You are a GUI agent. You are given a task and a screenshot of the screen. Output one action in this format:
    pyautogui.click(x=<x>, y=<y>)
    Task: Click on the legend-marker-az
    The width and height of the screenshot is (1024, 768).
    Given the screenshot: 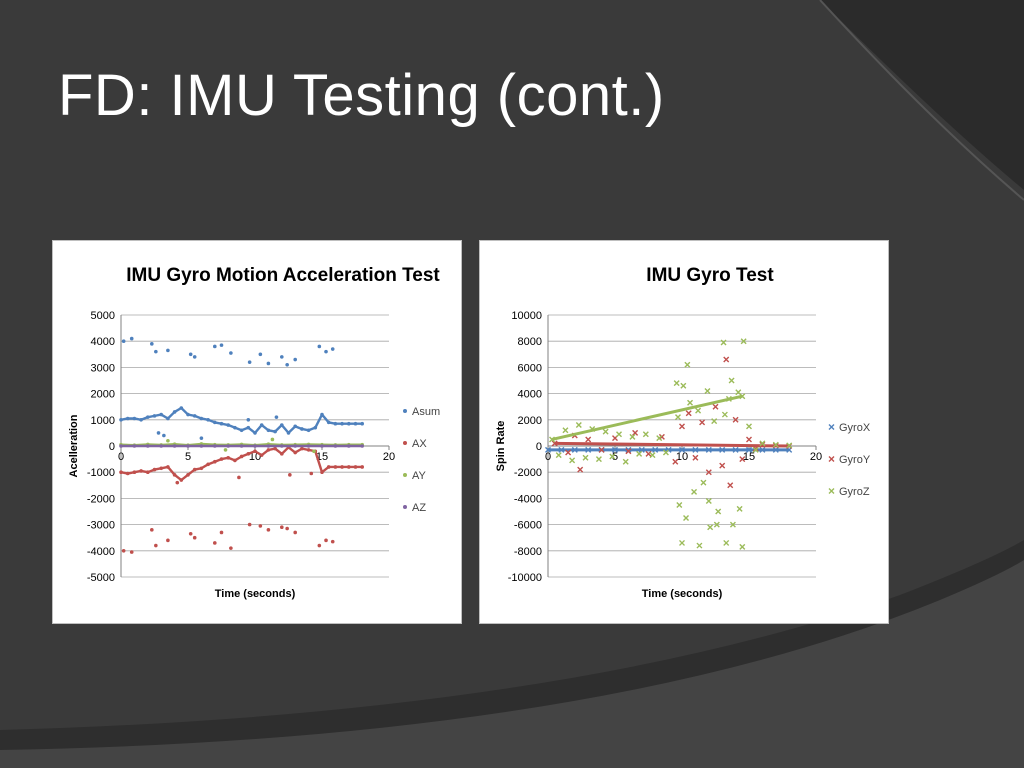 What is the action you would take?
    pyautogui.click(x=405, y=507)
    